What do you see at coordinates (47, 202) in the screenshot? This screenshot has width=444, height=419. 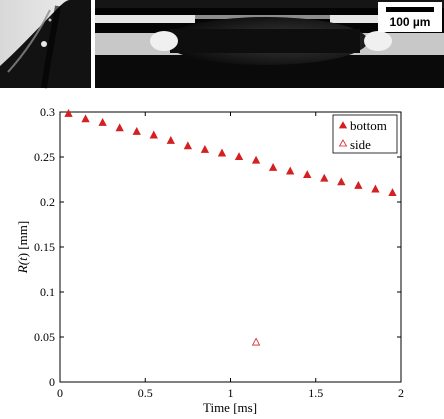 I see `y-tick-label: 0.2` at bounding box center [47, 202].